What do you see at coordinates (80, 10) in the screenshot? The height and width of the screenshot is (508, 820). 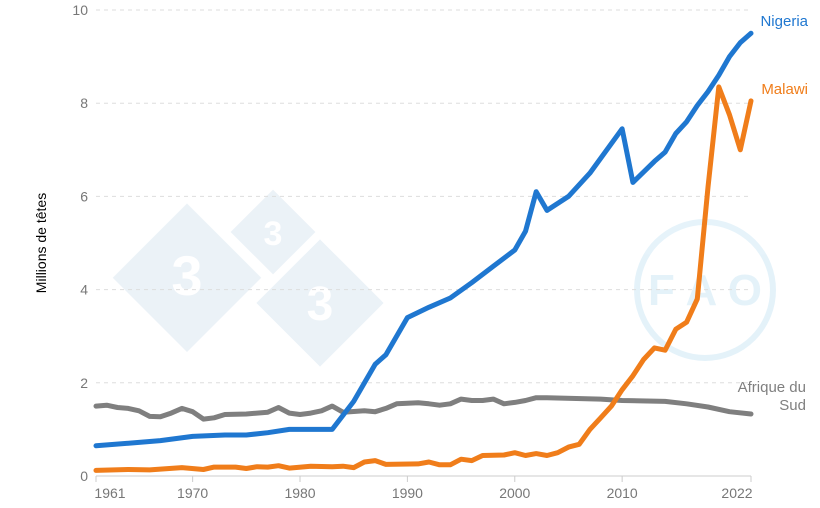 I see `y-tick-label: 10` at bounding box center [80, 10].